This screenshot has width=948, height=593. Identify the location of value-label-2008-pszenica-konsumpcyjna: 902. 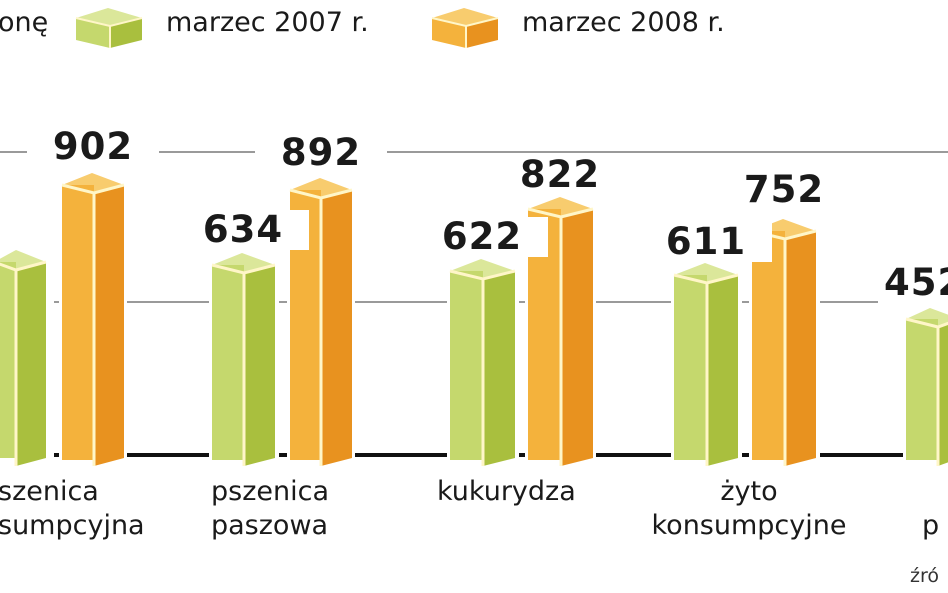
(93, 147).